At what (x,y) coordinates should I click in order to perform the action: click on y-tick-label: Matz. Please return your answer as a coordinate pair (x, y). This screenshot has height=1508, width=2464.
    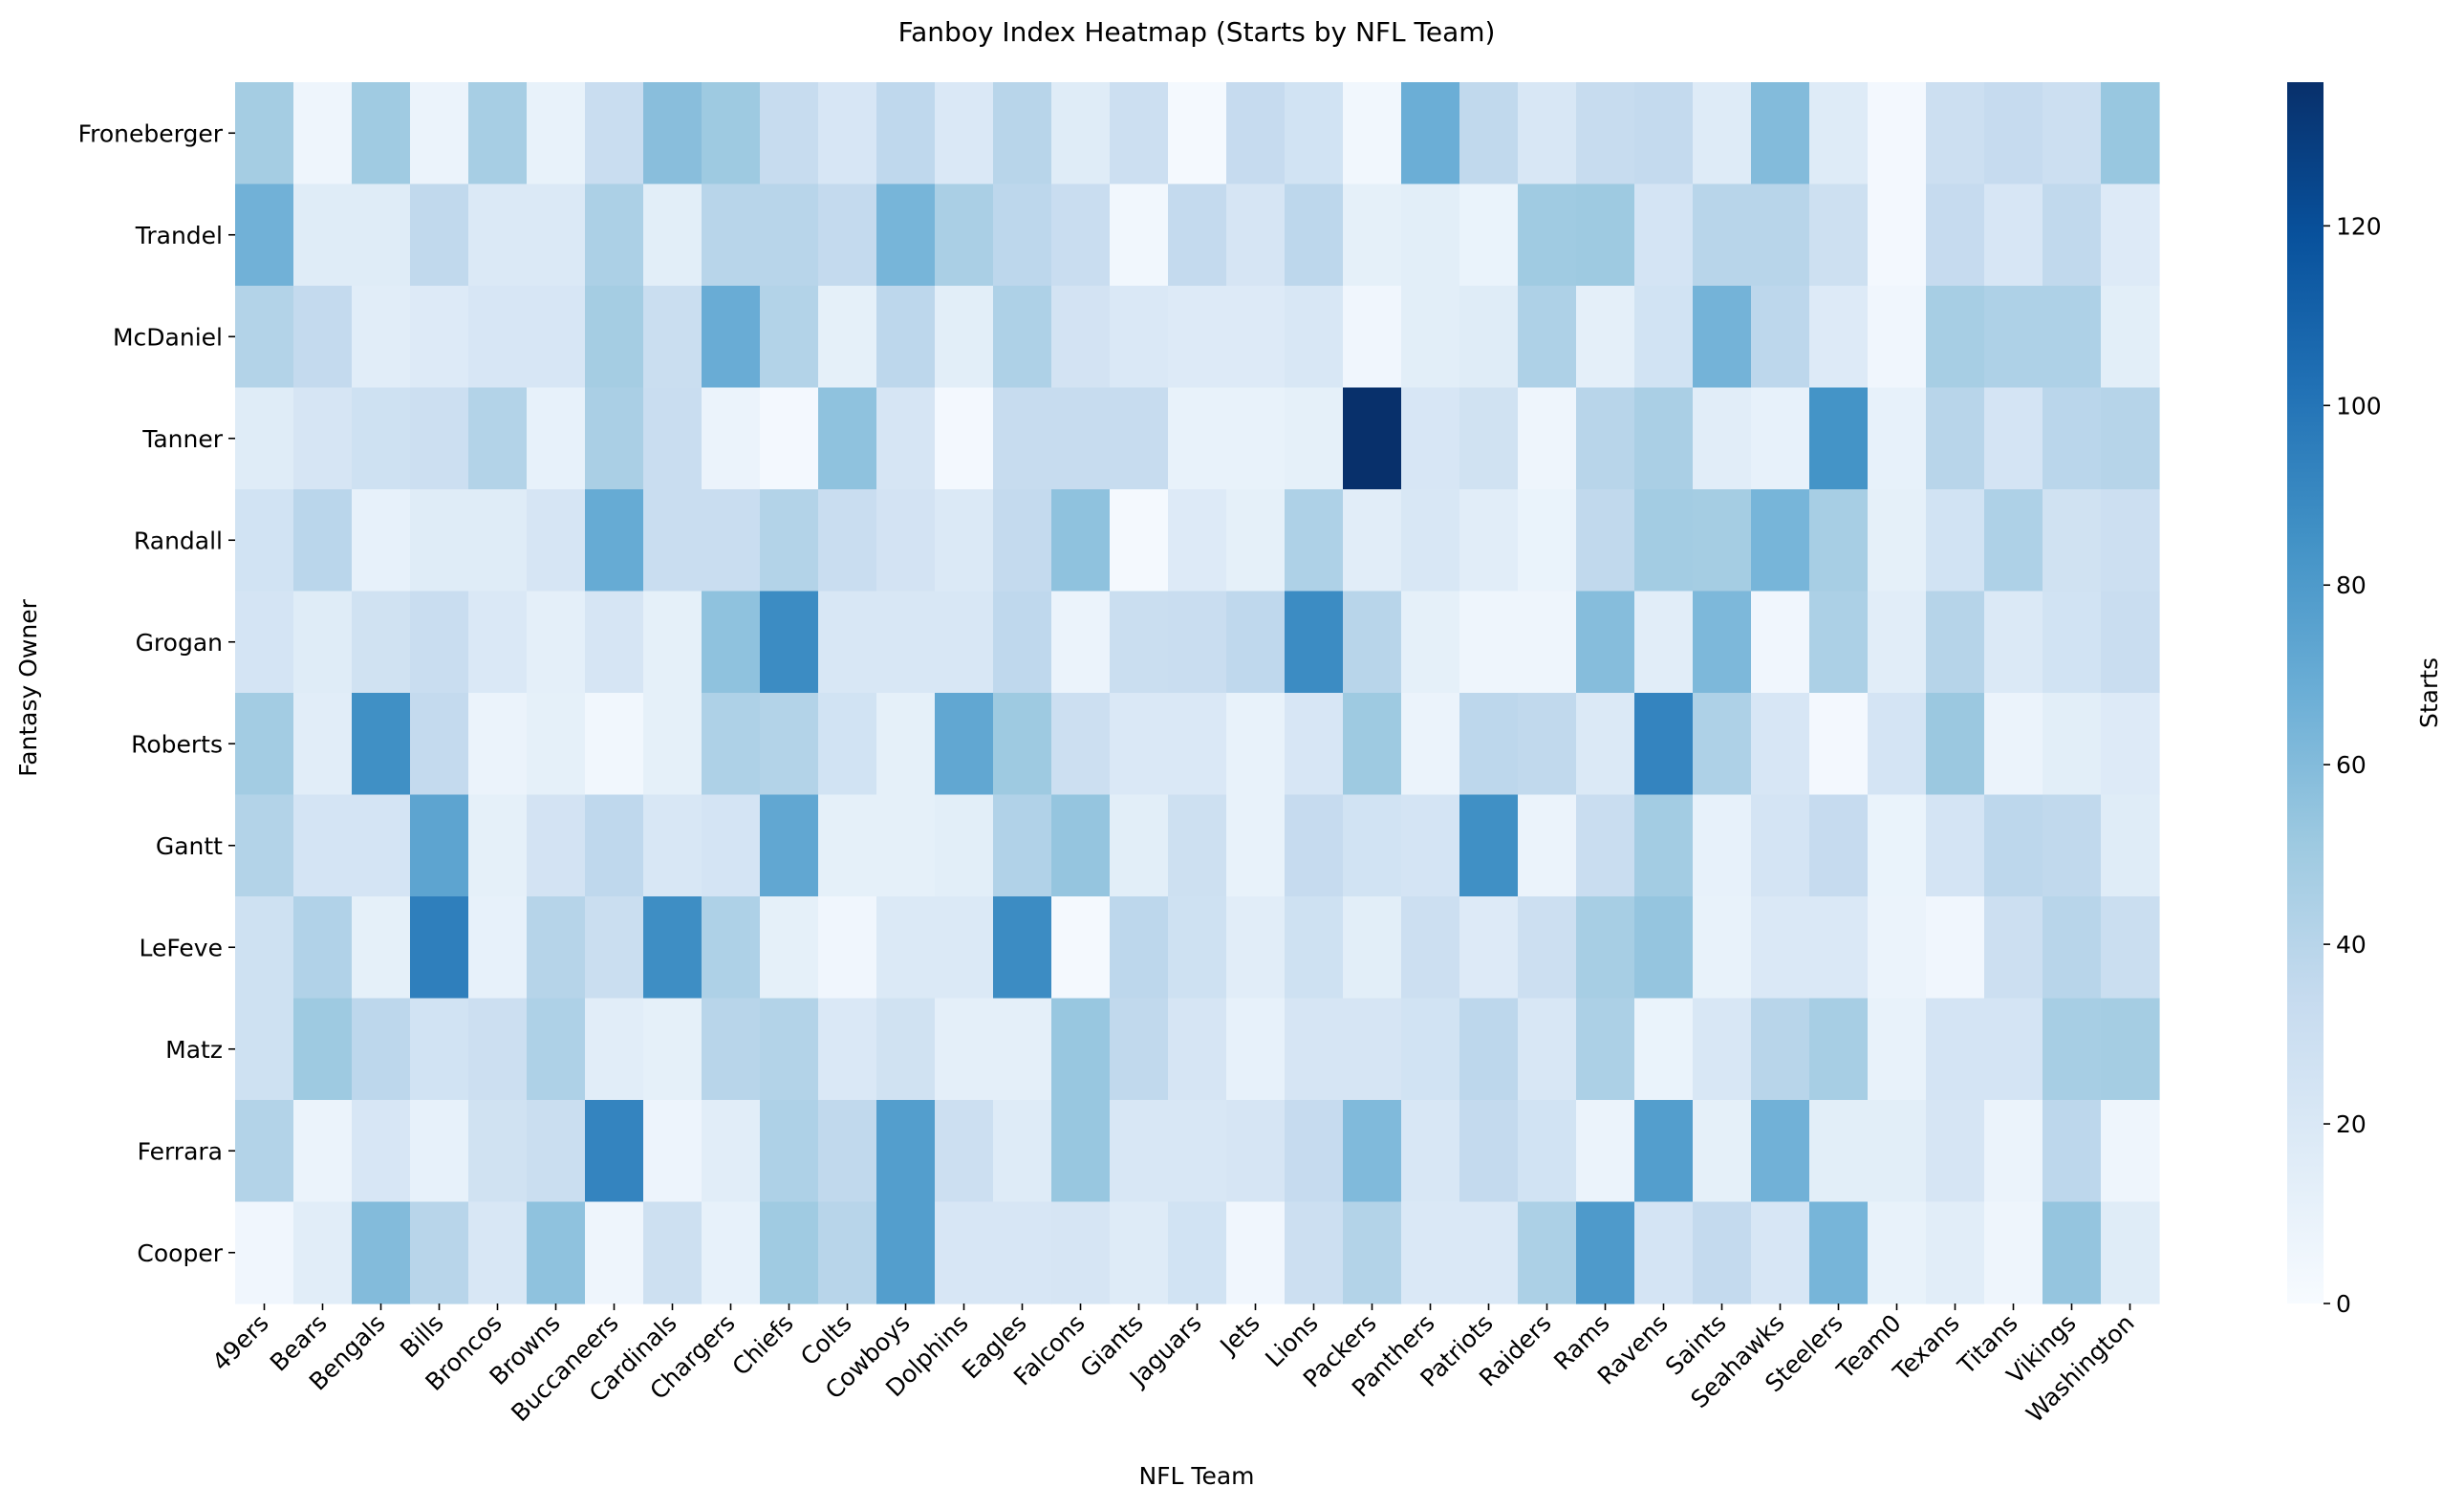
    Looking at the image, I should click on (194, 1050).